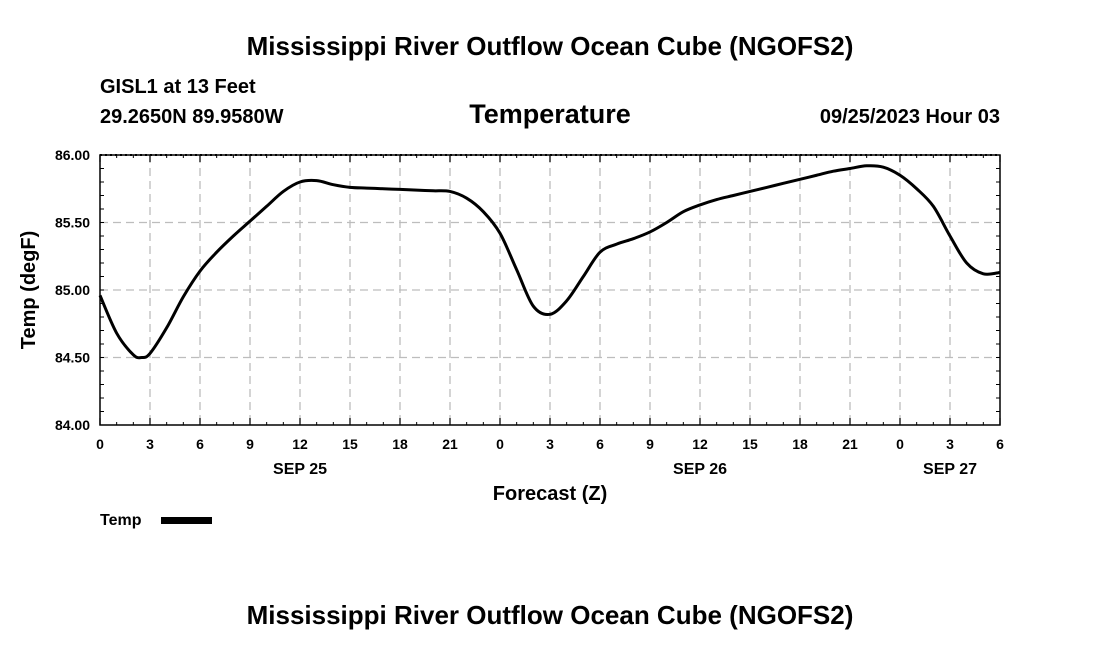  I want to click on y-tick-label: 85.00, so click(72, 290).